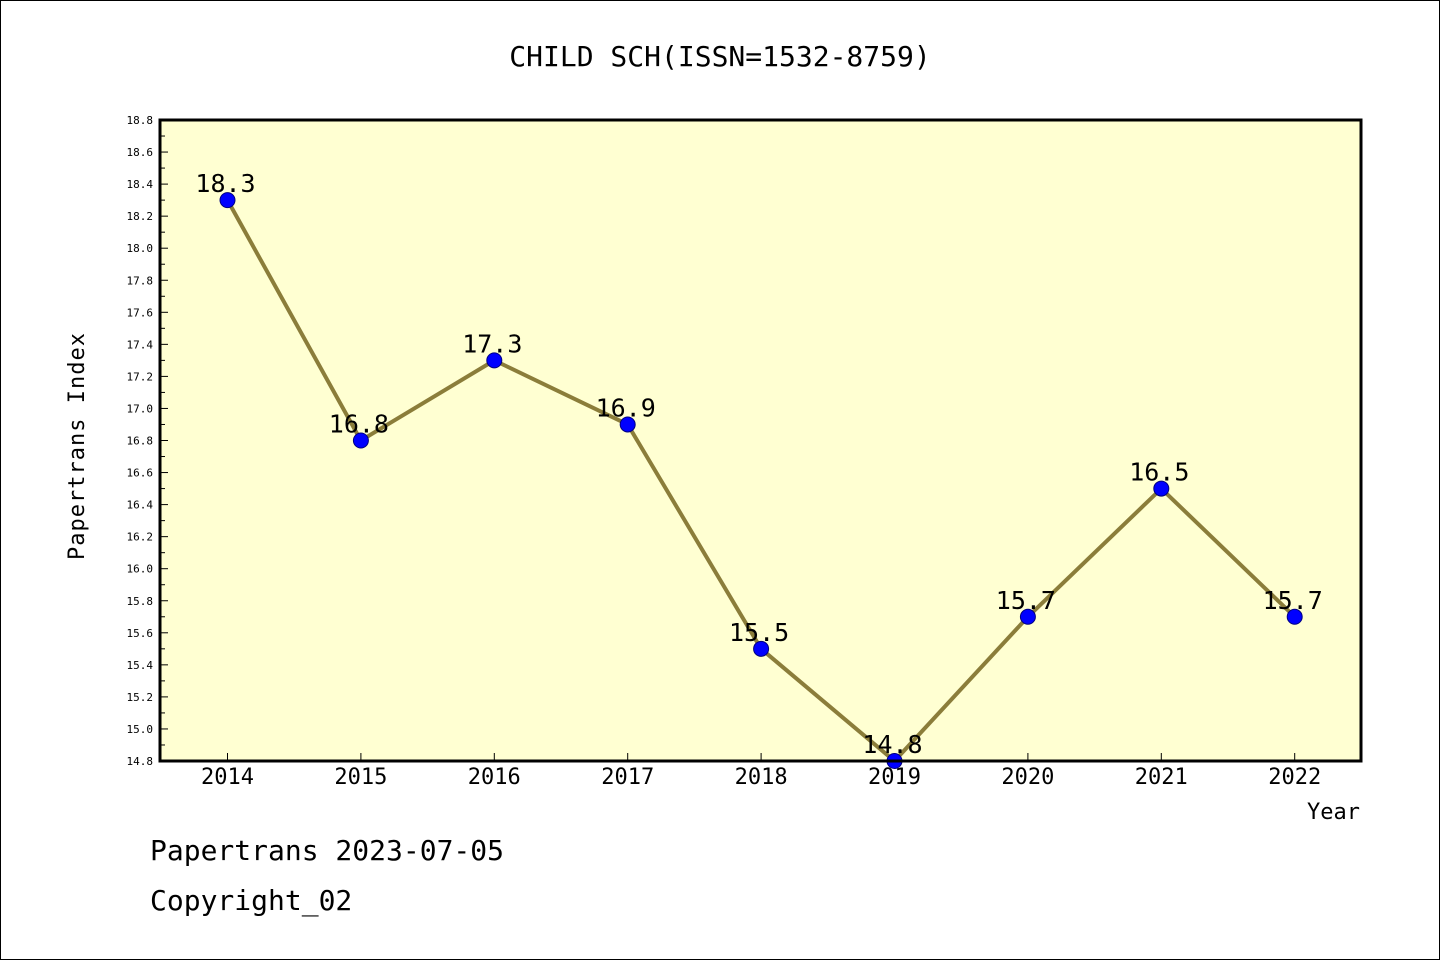 The width and height of the screenshot is (1440, 960). What do you see at coordinates (140, 184) in the screenshot?
I see `y-tick-label: 18.4` at bounding box center [140, 184].